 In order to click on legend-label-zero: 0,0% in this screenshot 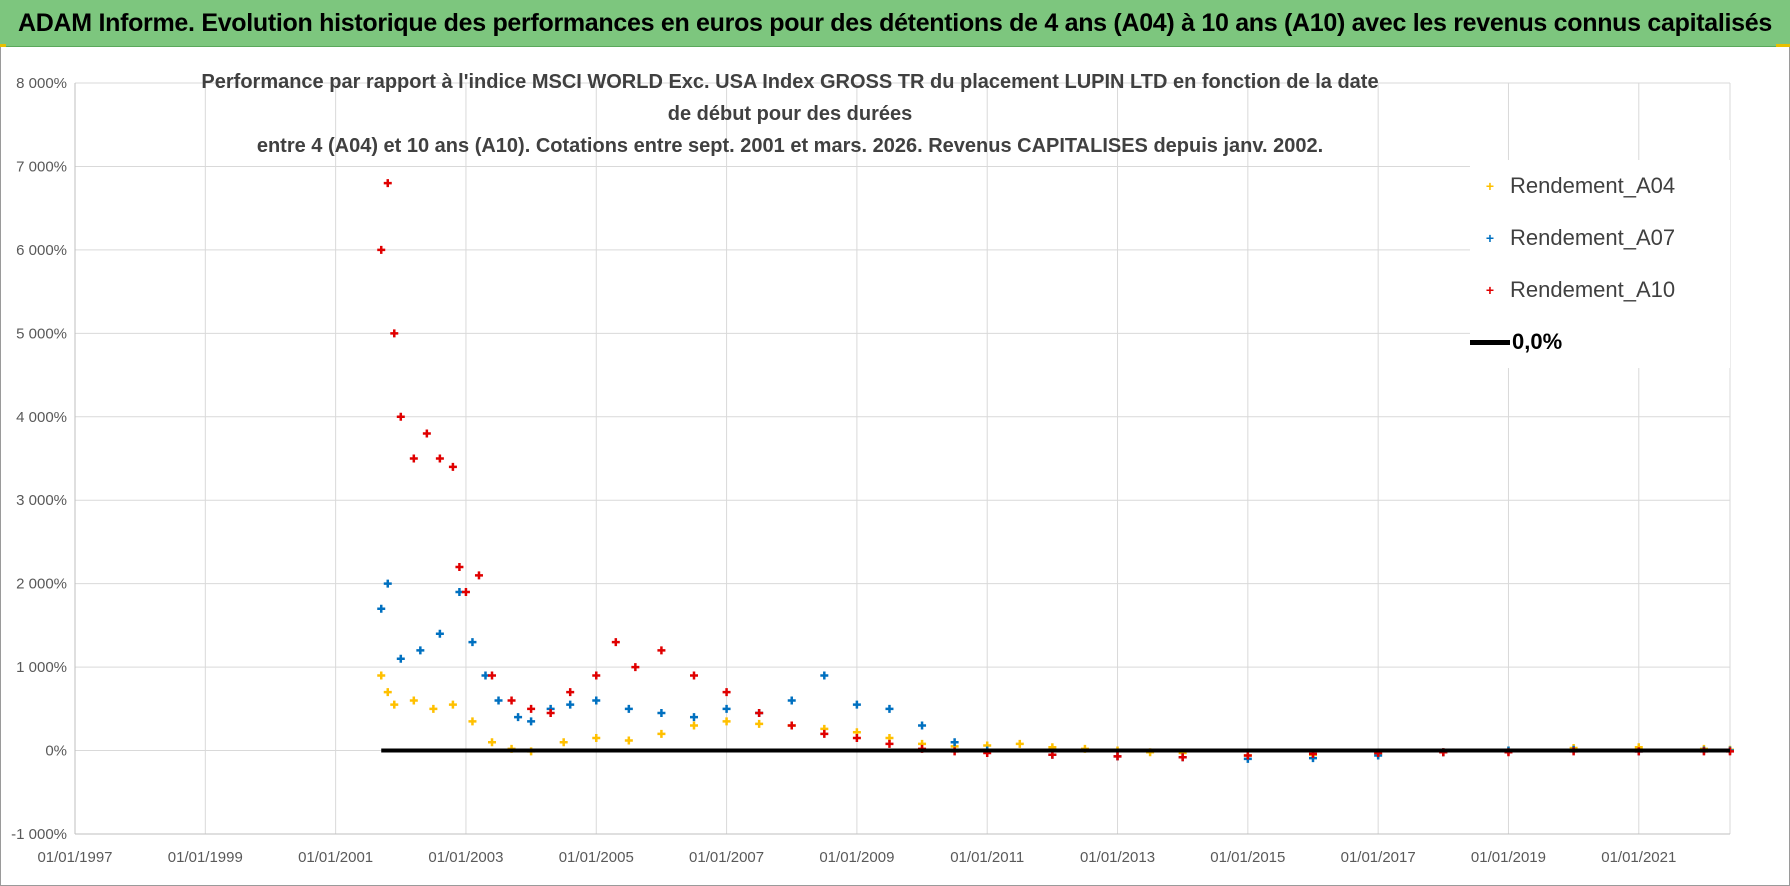, I will do `click(1537, 341)`.